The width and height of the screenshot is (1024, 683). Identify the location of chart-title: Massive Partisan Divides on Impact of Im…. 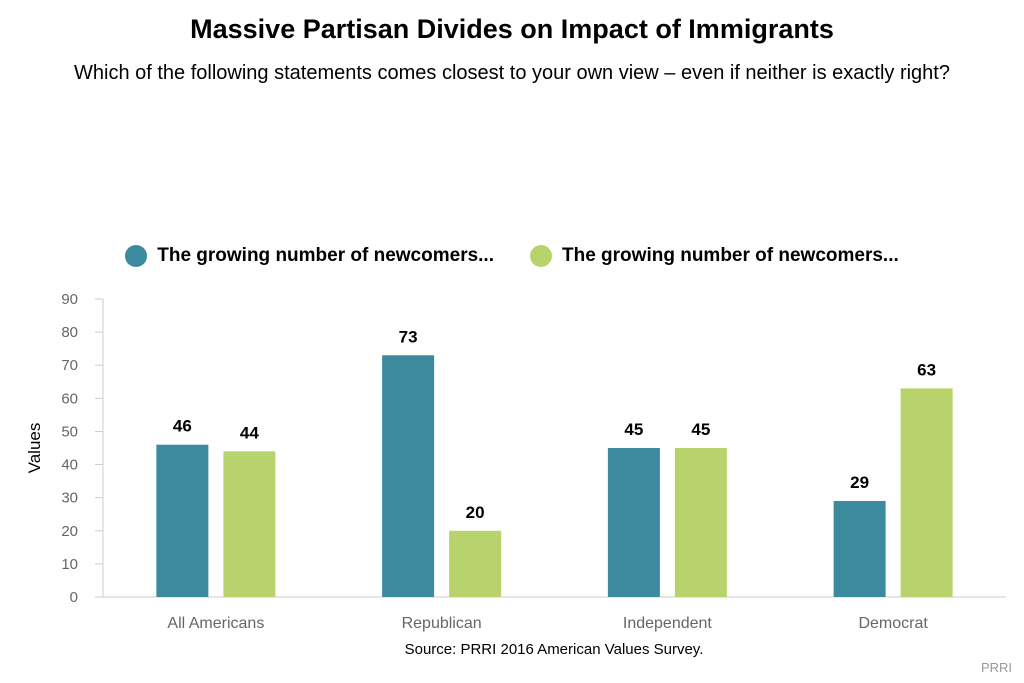
(512, 29).